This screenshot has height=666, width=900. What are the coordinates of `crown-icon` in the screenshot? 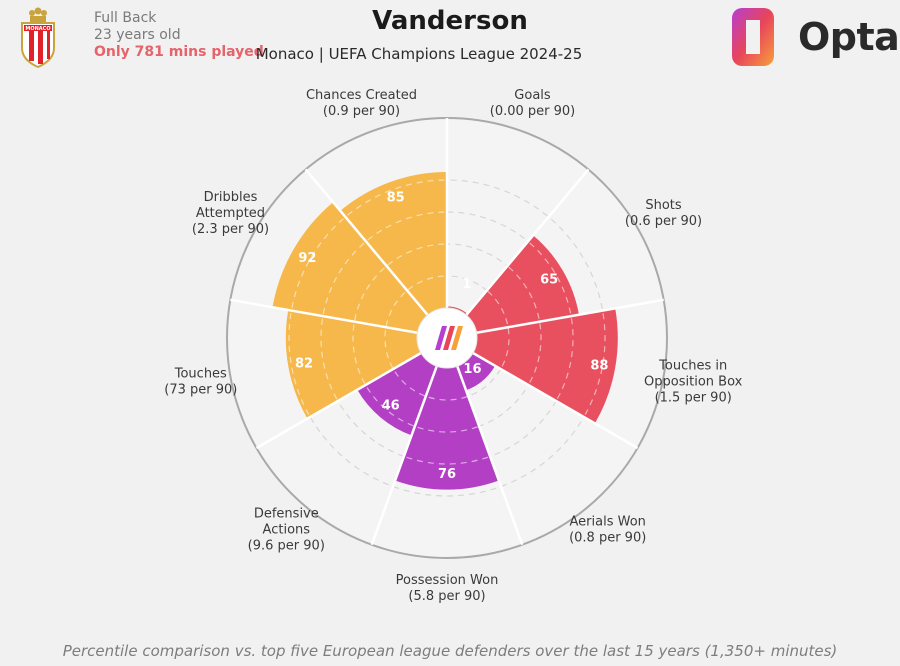 It's located at (38, 14).